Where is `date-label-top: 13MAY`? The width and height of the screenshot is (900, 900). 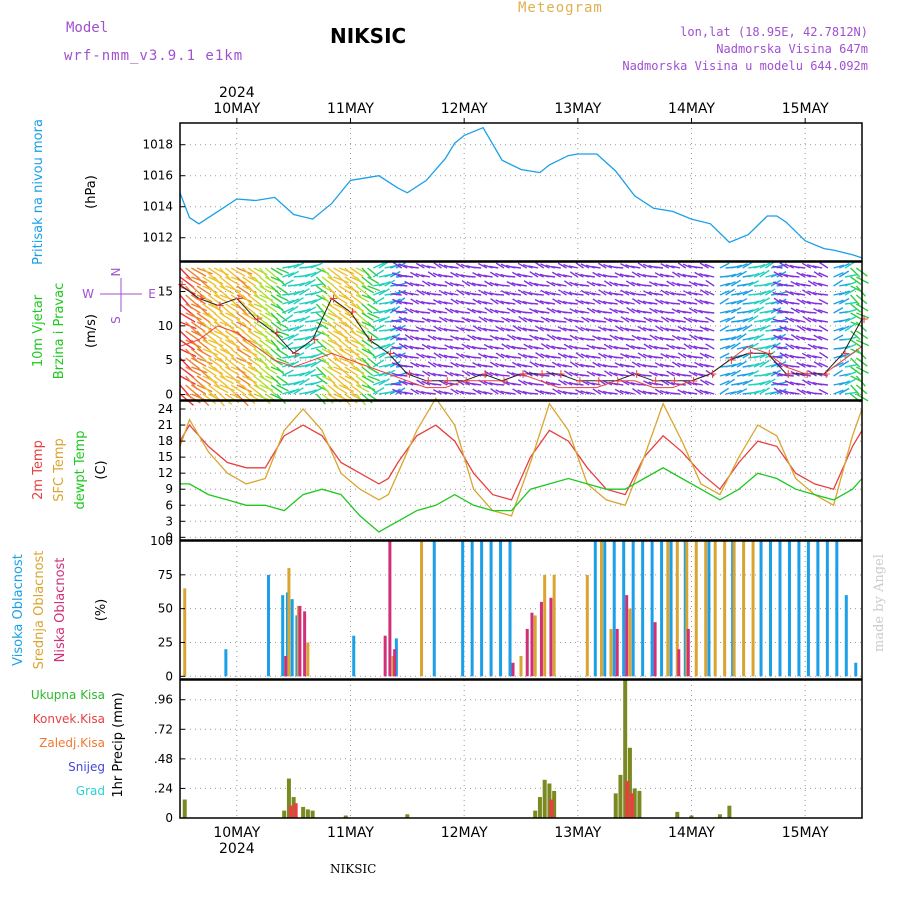 date-label-top: 13MAY is located at coordinates (577, 109).